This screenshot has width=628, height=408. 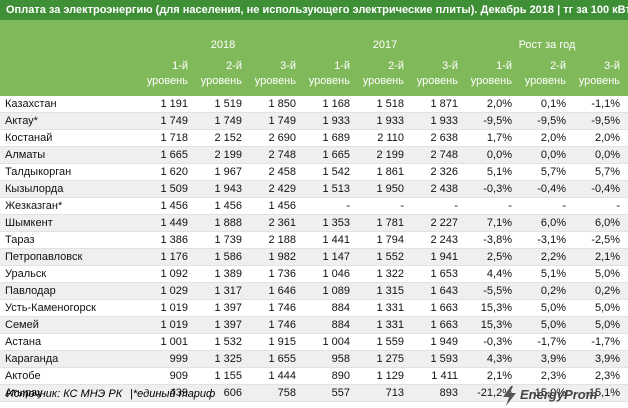 What do you see at coordinates (547, 36) in the screenshot?
I see `group-header: Рост за год` at bounding box center [547, 36].